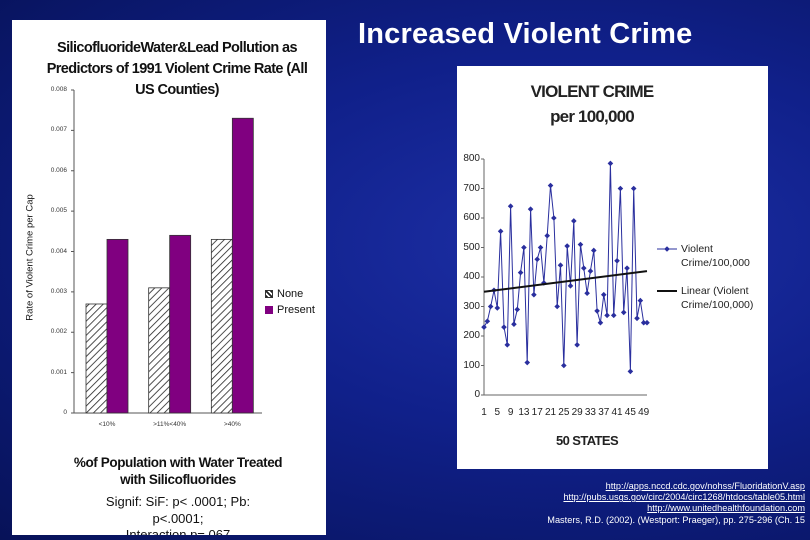 This screenshot has width=810, height=540. I want to click on left-y-tick-label: 0.008, so click(58, 89).